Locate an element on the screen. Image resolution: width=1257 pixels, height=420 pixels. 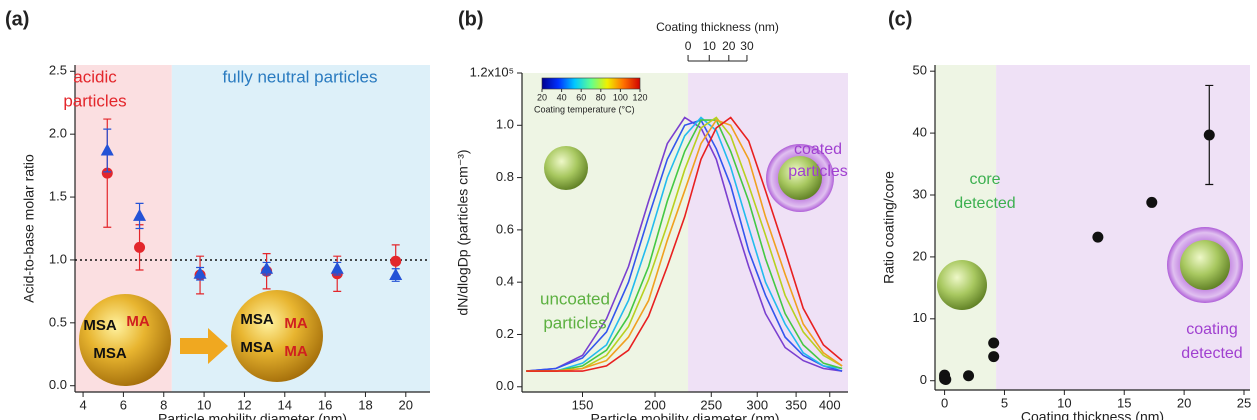
annotation: coated is located at coordinates (818, 149).